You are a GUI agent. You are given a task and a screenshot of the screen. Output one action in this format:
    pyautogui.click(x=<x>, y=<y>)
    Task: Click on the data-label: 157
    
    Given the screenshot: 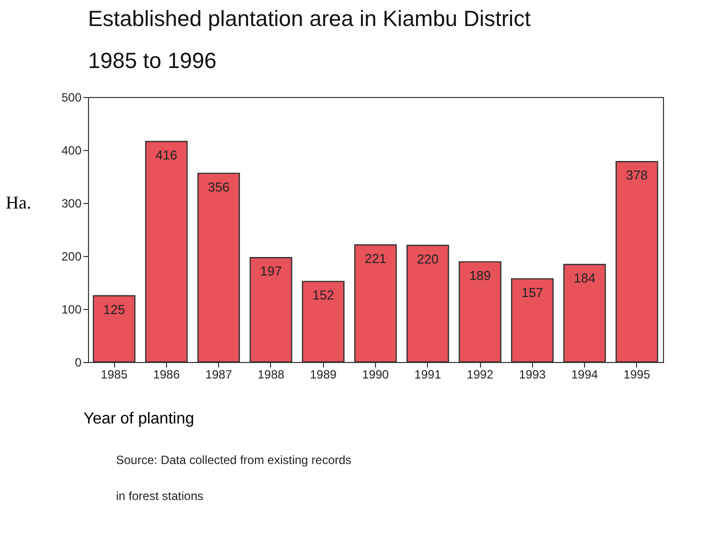 What is the action you would take?
    pyautogui.click(x=532, y=292)
    